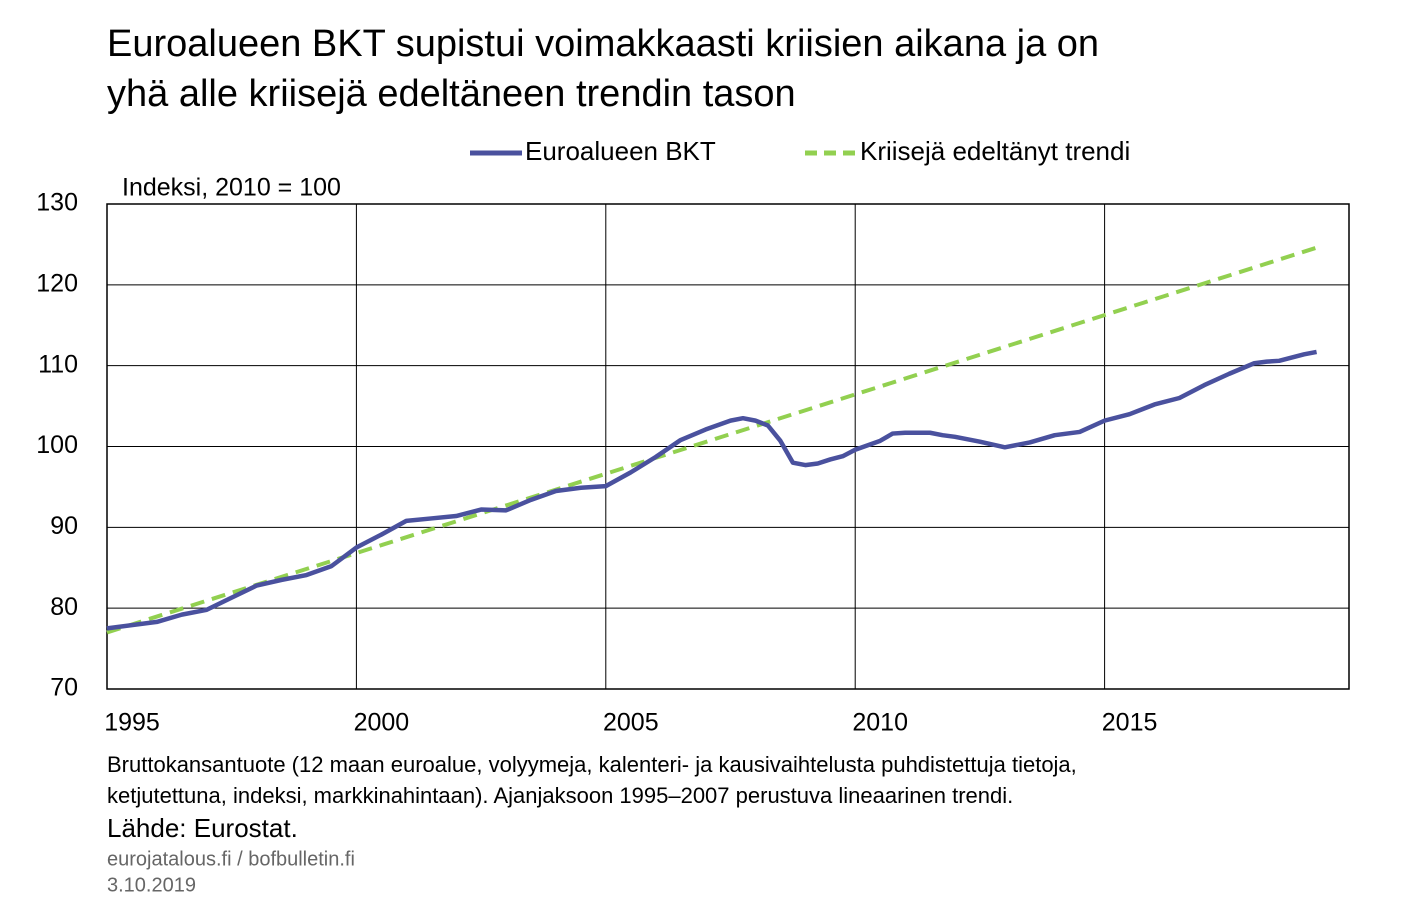 This screenshot has height=919, width=1405. I want to click on date: 3.10.2019, so click(151, 885).